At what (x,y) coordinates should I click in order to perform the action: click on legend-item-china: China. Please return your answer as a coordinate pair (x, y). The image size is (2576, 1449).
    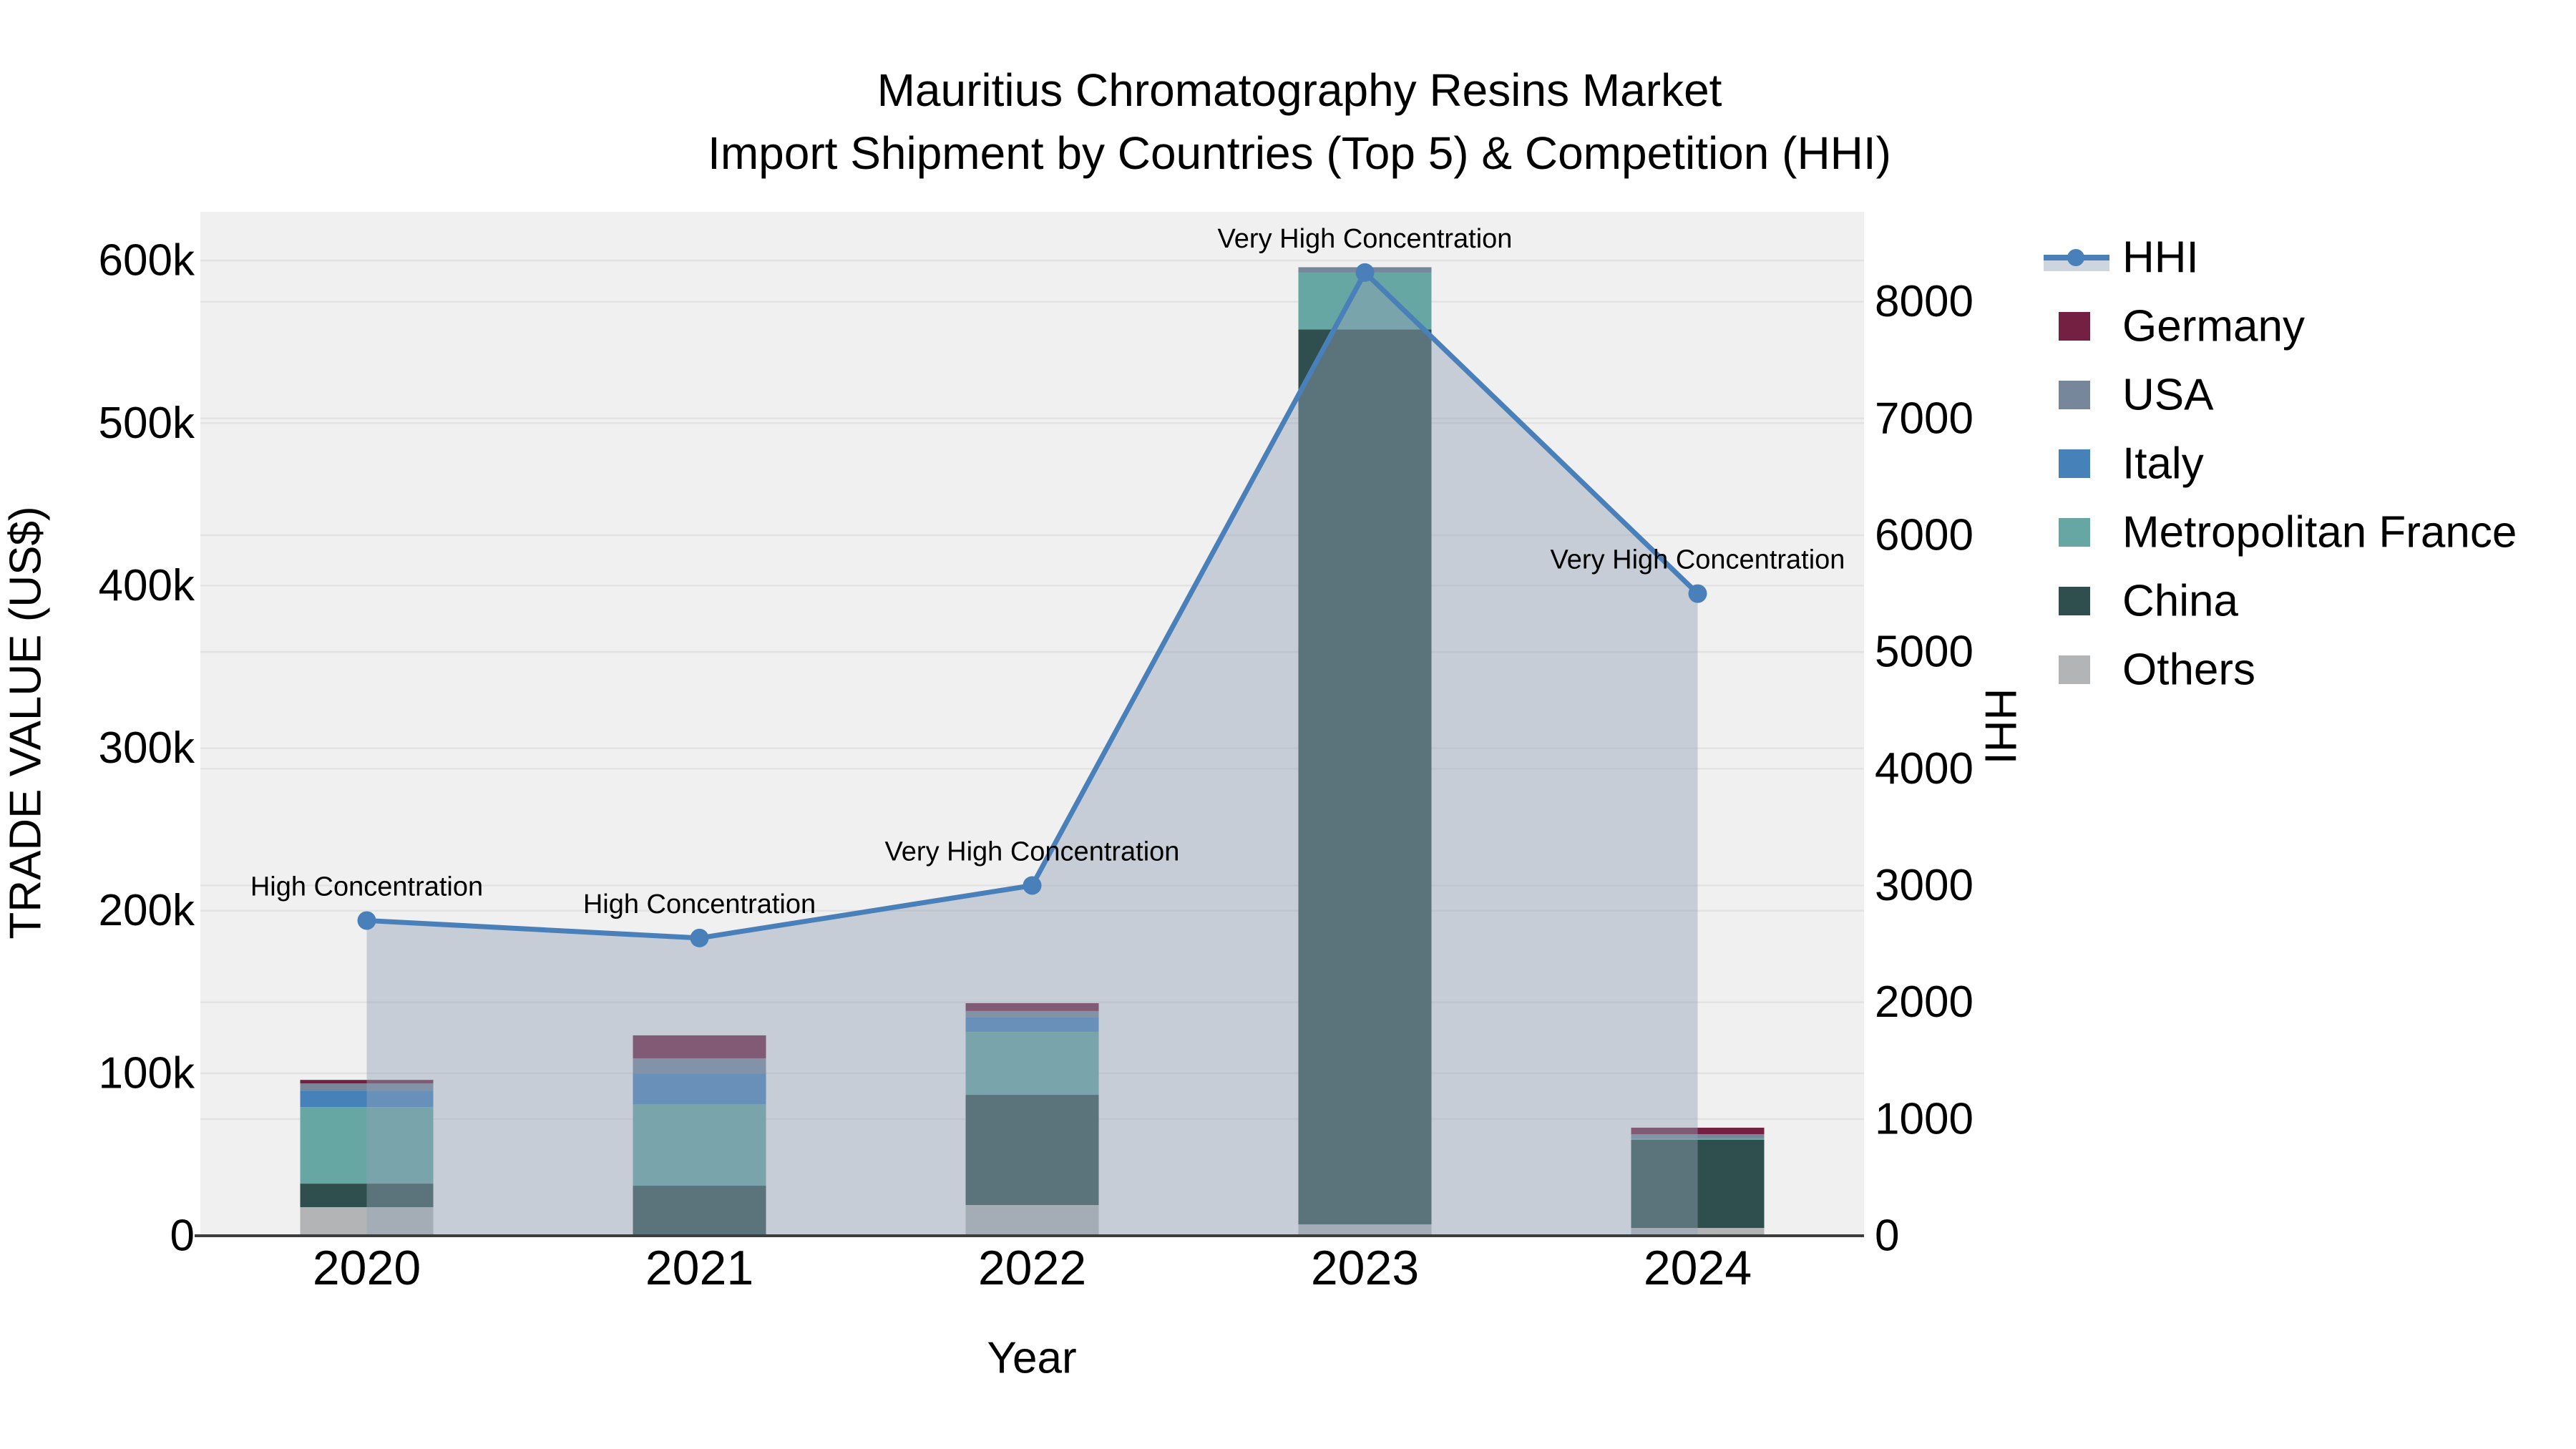
    Looking at the image, I should click on (2149, 601).